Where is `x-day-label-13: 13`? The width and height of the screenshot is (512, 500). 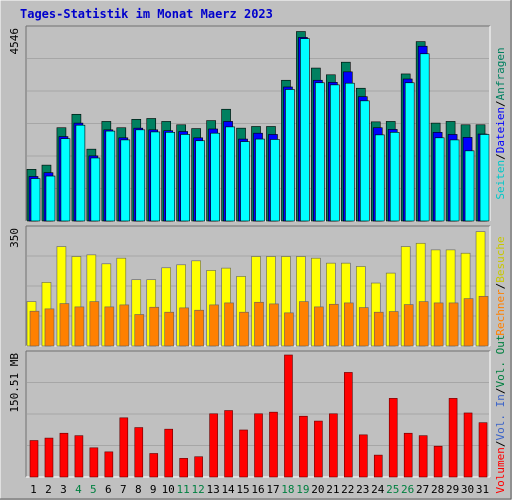
x-day-label-13: 13 is located at coordinates (212, 489).